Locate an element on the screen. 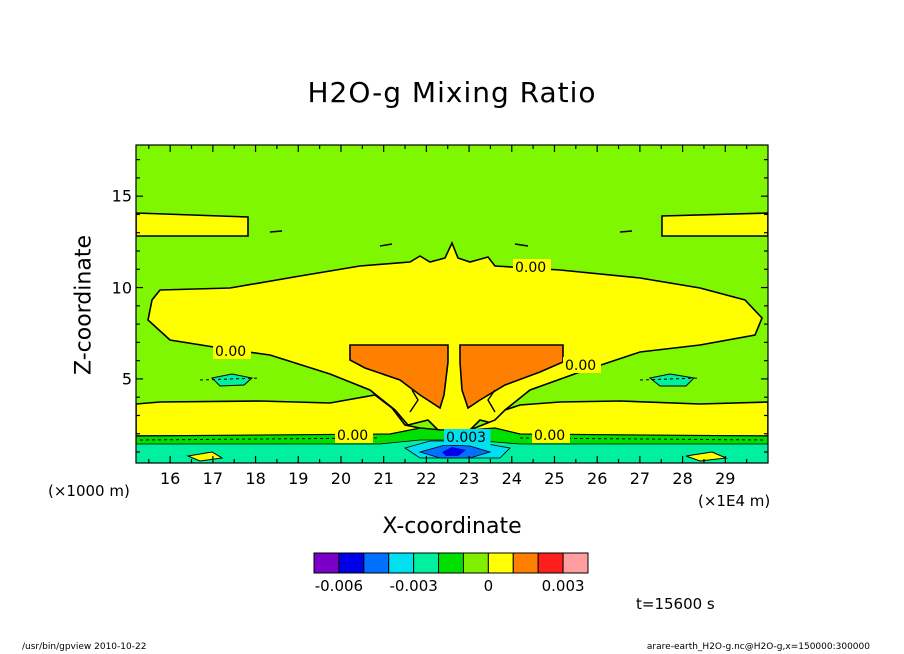  low-yellow-band is located at coordinates (452, 415).